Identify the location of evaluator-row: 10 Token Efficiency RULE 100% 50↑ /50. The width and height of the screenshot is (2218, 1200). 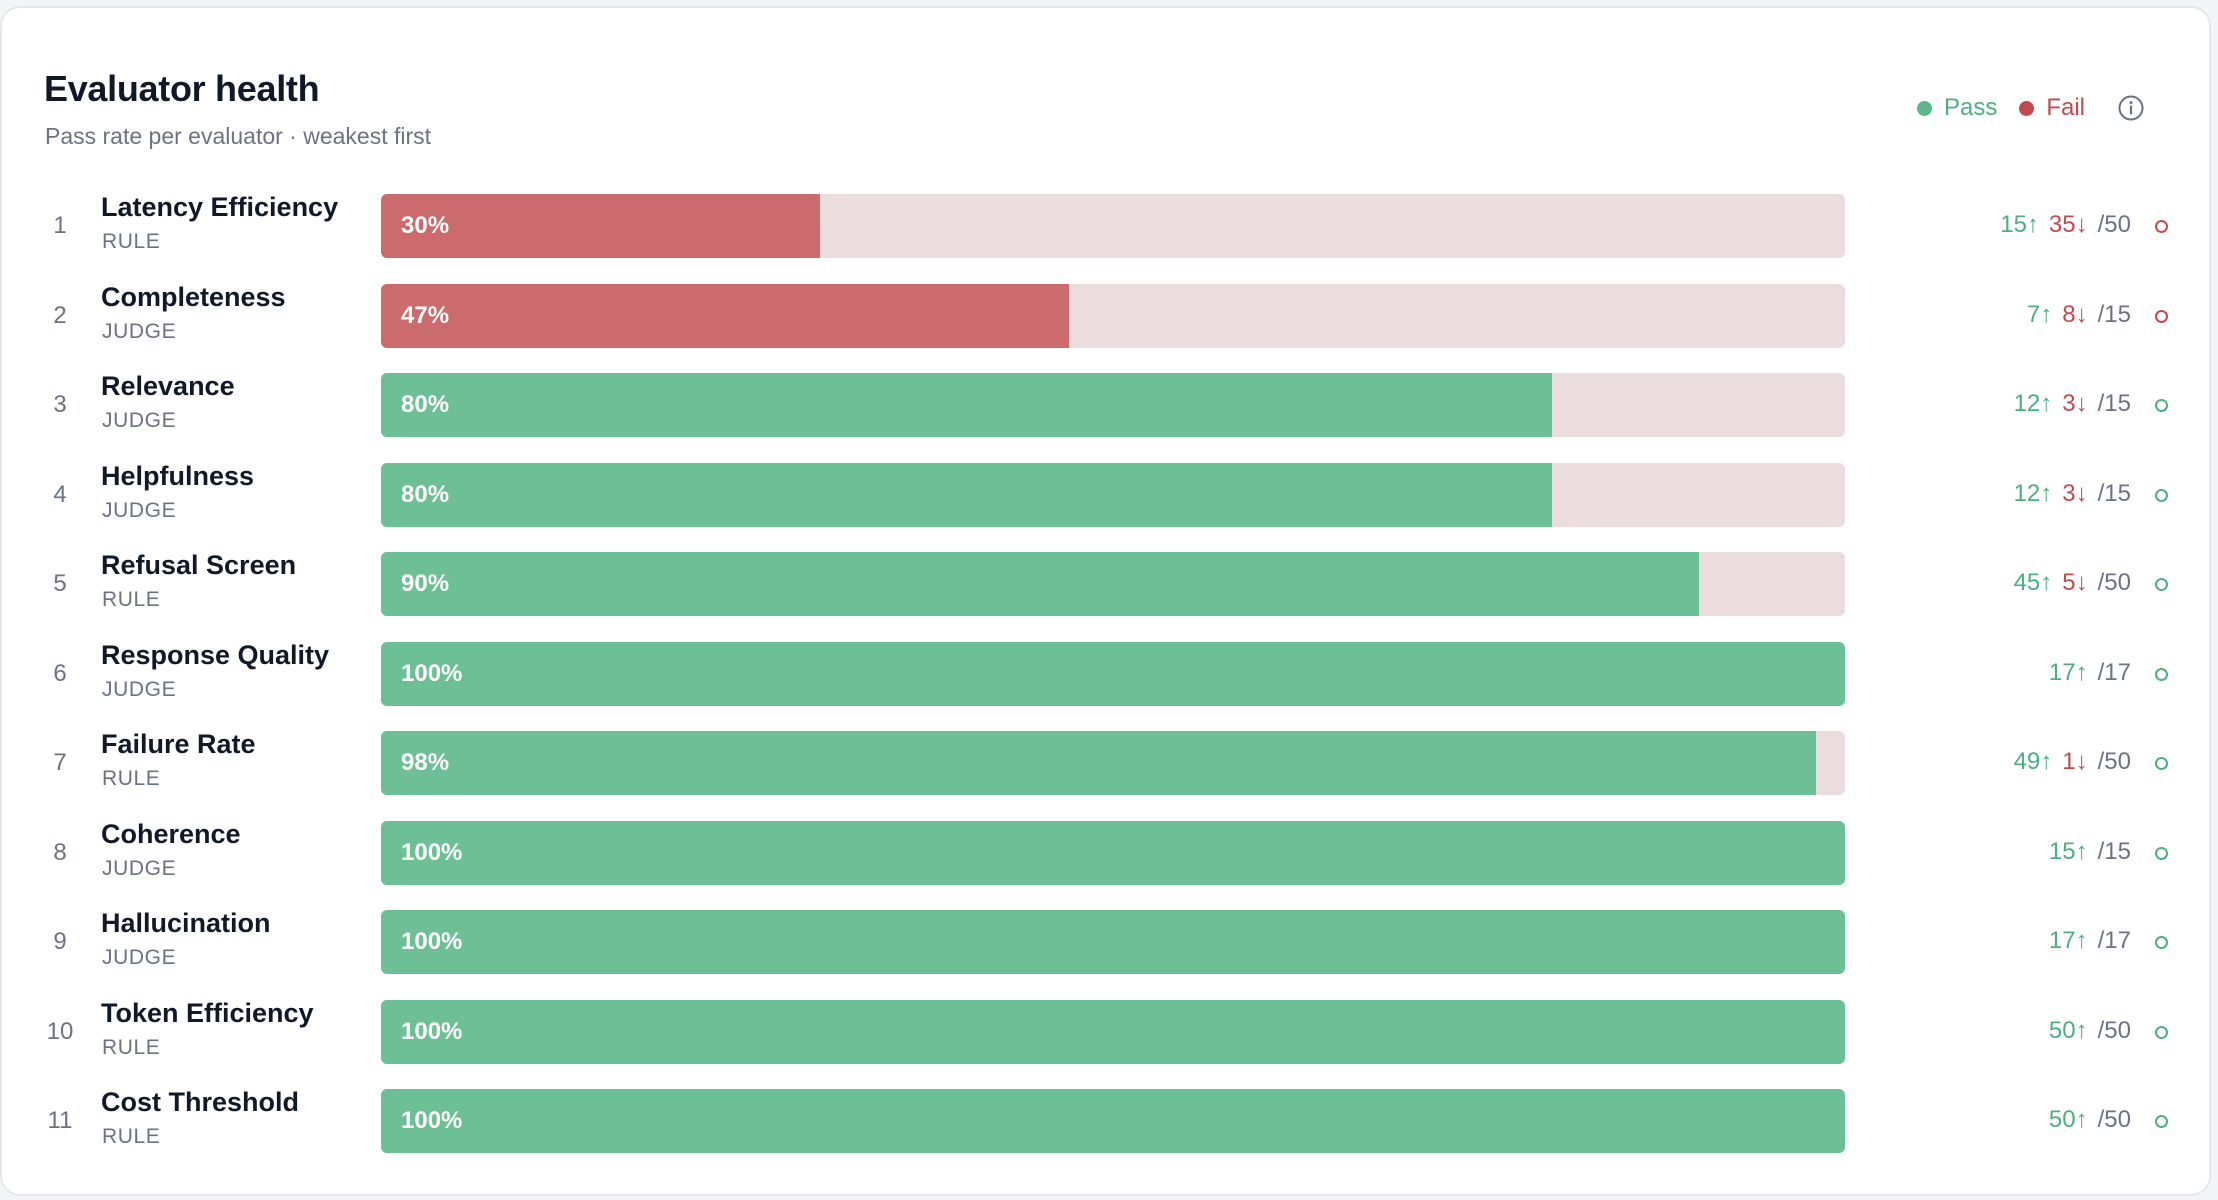
(1107, 1032).